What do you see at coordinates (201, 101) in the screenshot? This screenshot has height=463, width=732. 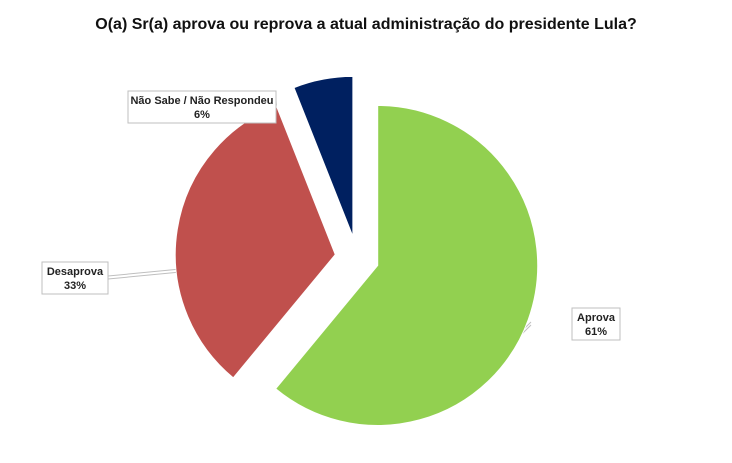 I see `data-label-category: Não Sabe / Não Respondeu` at bounding box center [201, 101].